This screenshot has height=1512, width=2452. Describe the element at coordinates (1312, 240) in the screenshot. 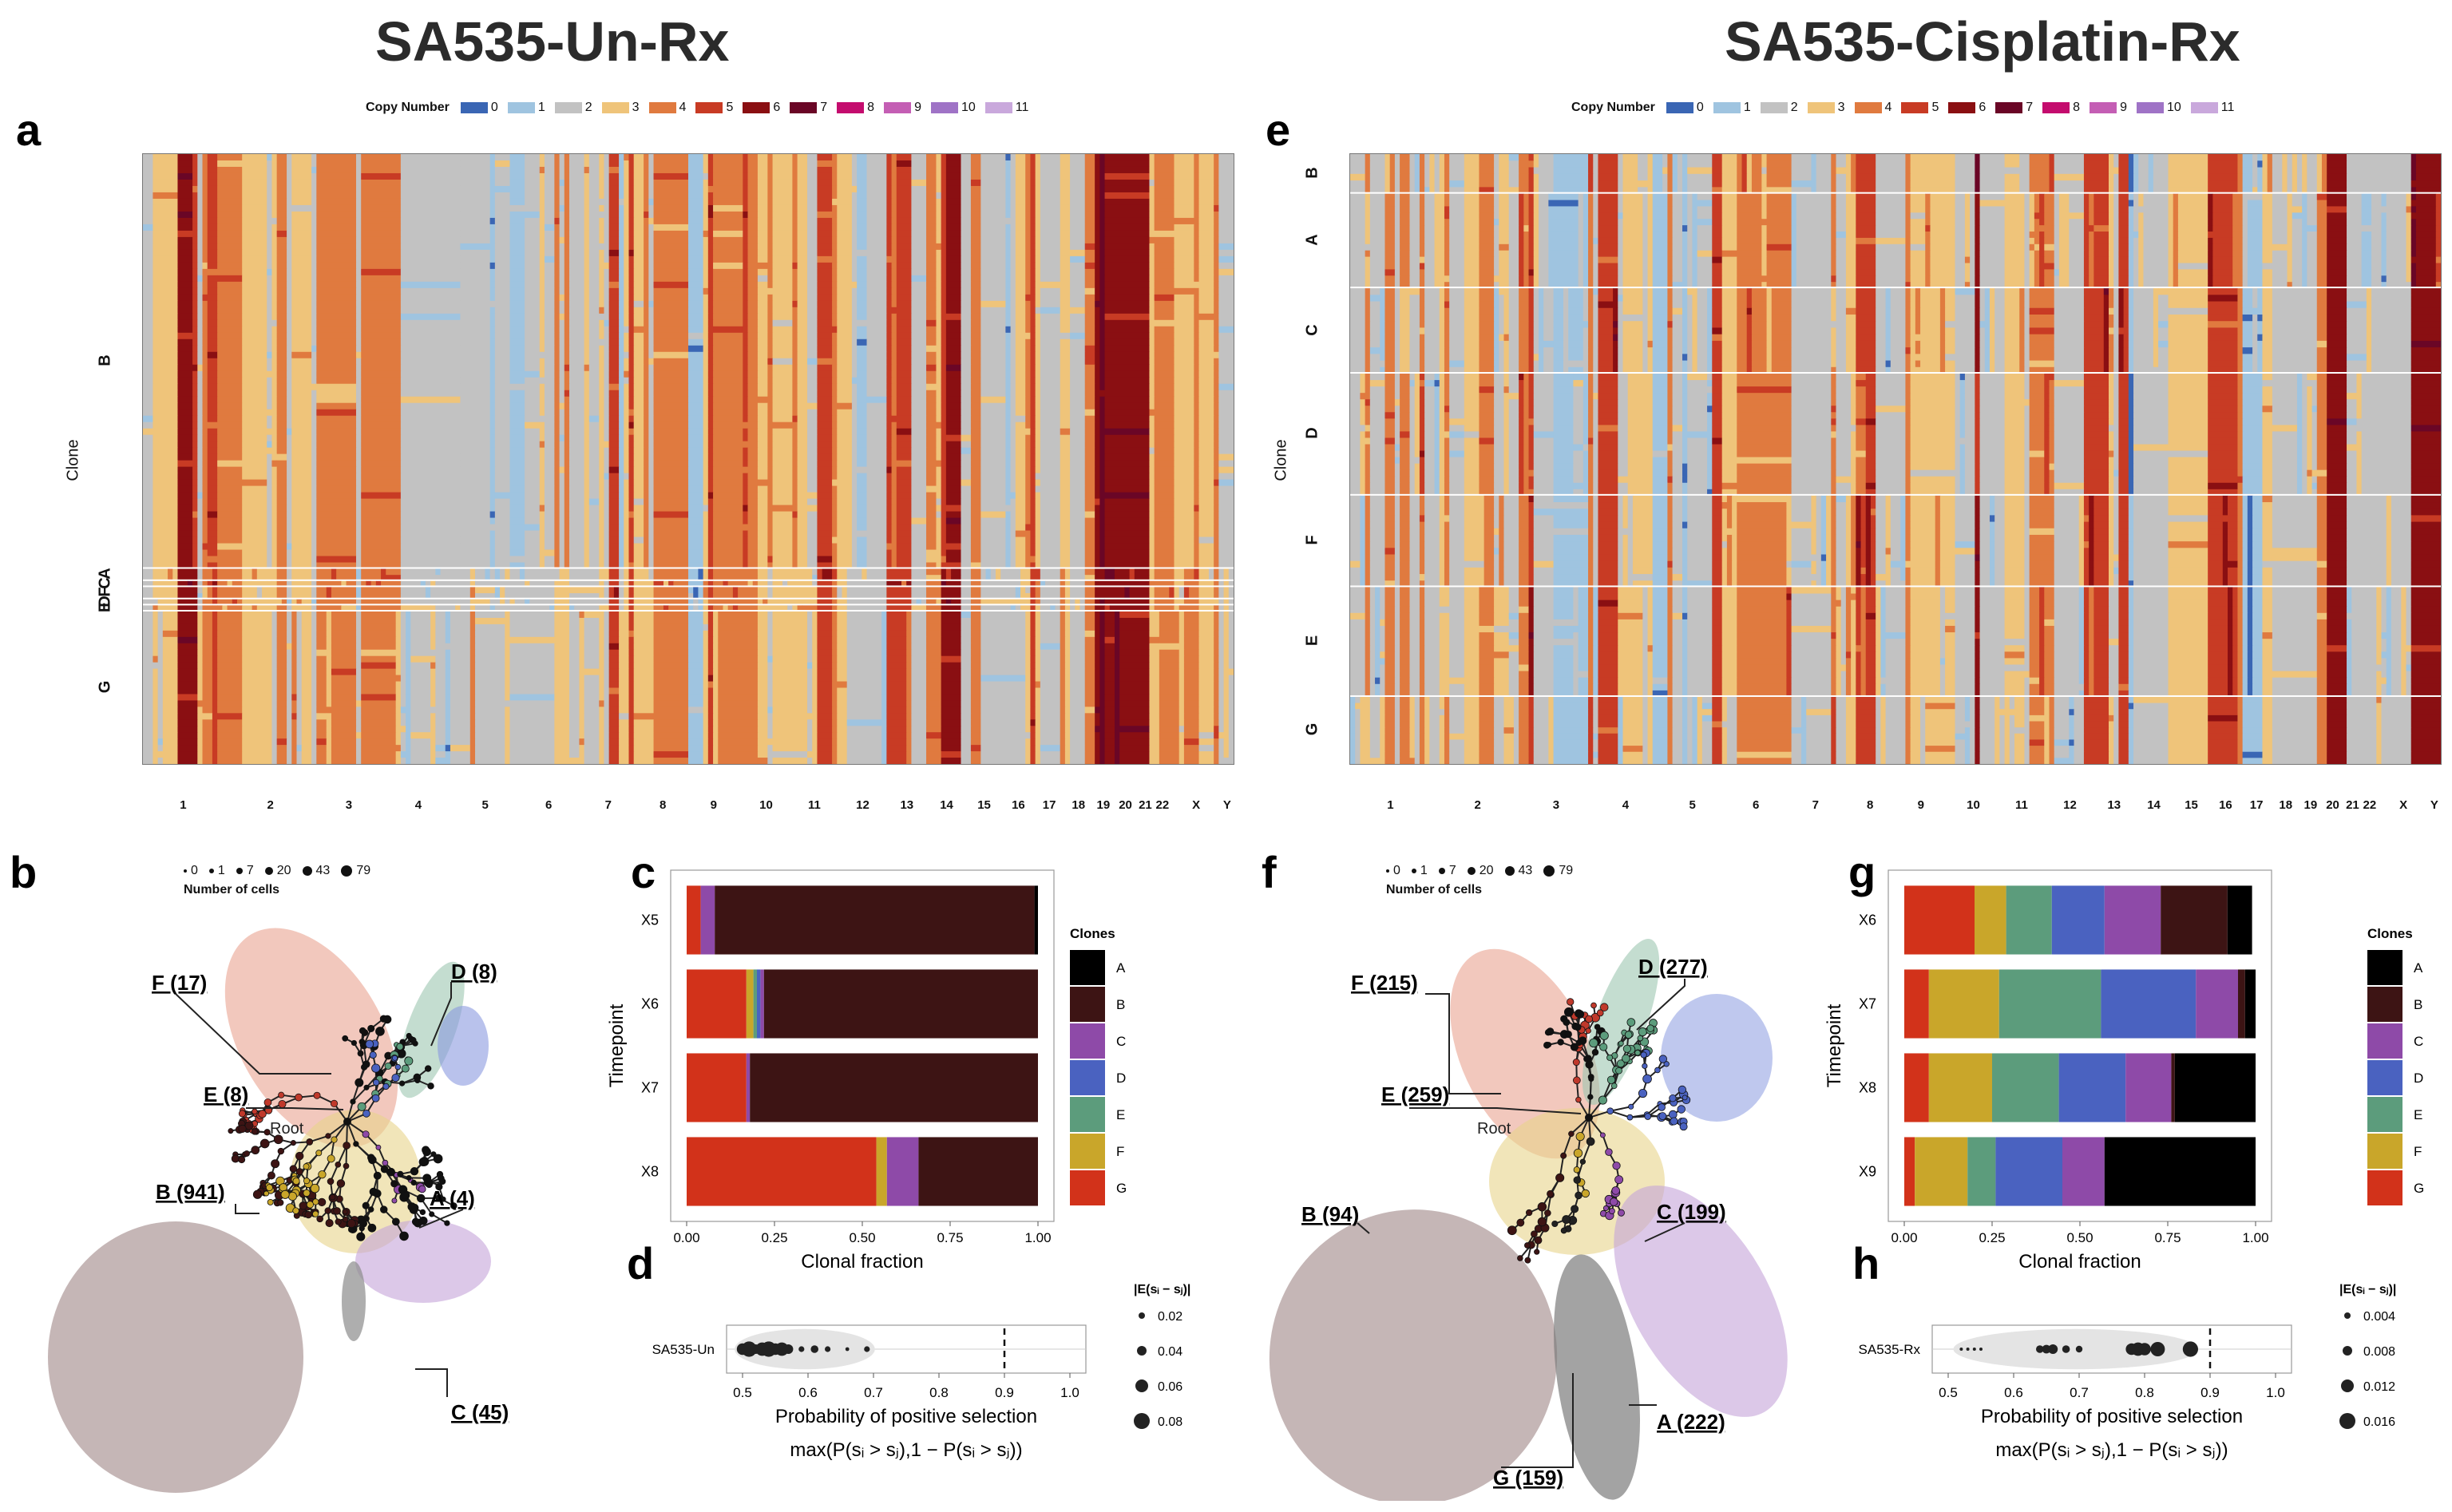

I see `clone-label-A: A` at that location.